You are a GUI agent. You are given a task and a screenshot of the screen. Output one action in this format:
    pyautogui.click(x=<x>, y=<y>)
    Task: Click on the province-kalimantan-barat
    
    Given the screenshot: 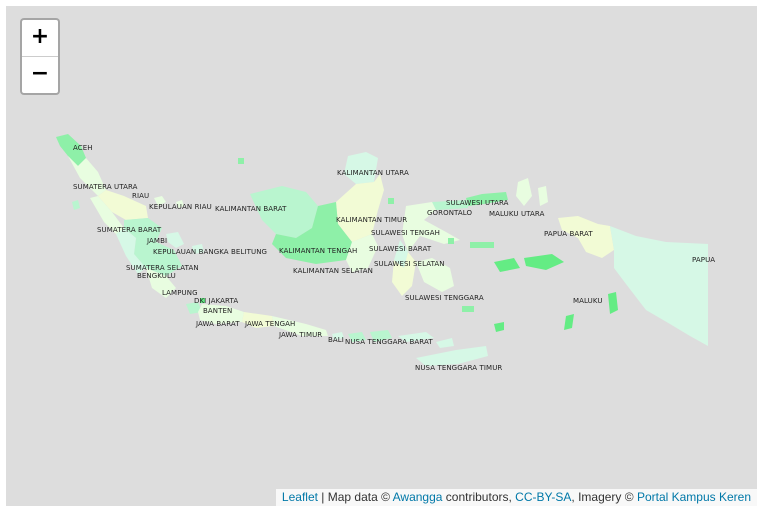 What is the action you would take?
    pyautogui.click(x=284, y=212)
    